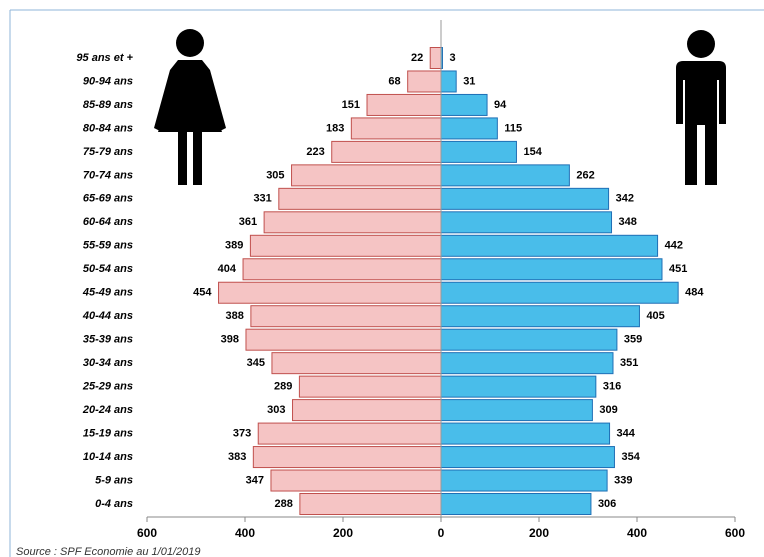 The width and height of the screenshot is (764, 557). Describe the element at coordinates (108, 81) in the screenshot. I see `category-label: 90-94 ans` at that location.